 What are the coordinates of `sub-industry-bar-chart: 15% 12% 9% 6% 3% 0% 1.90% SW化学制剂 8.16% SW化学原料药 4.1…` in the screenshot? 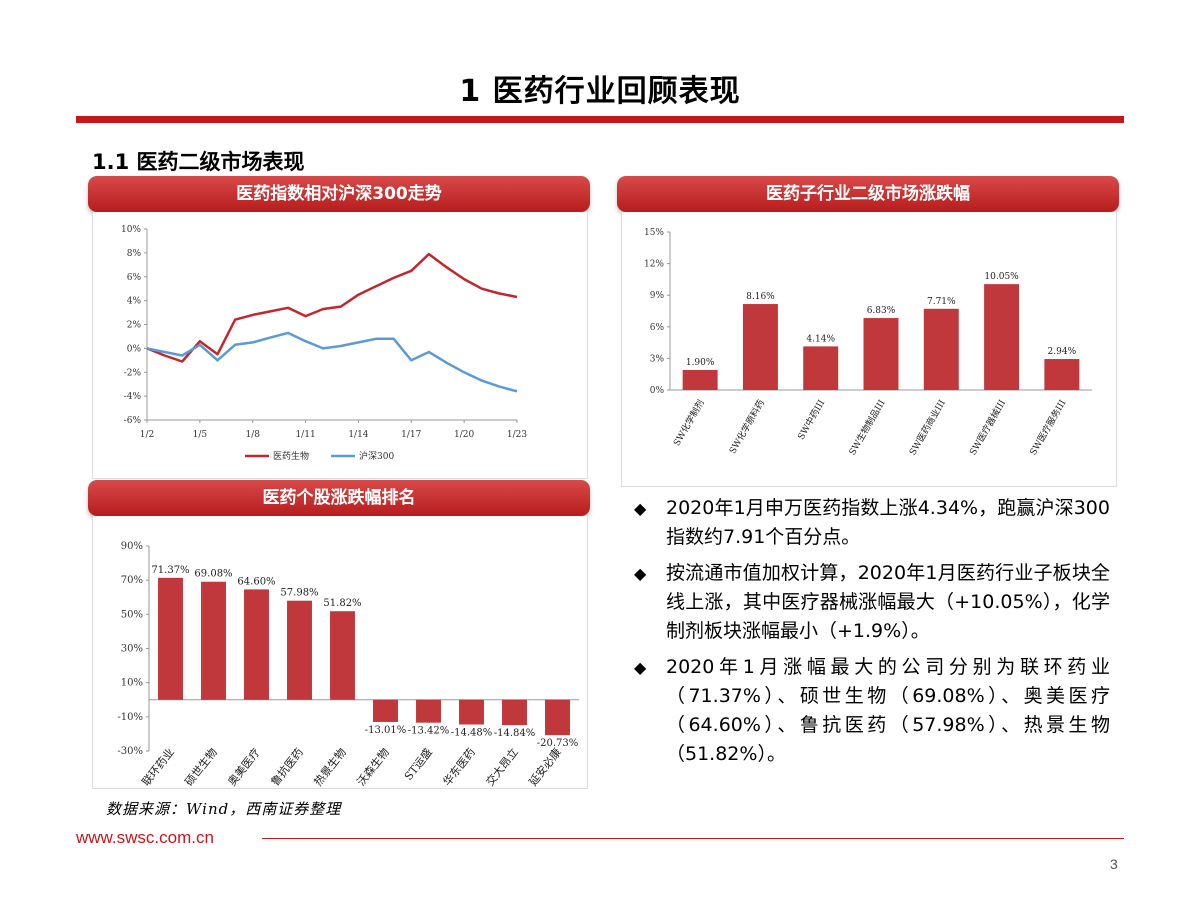 It's located at (868, 342).